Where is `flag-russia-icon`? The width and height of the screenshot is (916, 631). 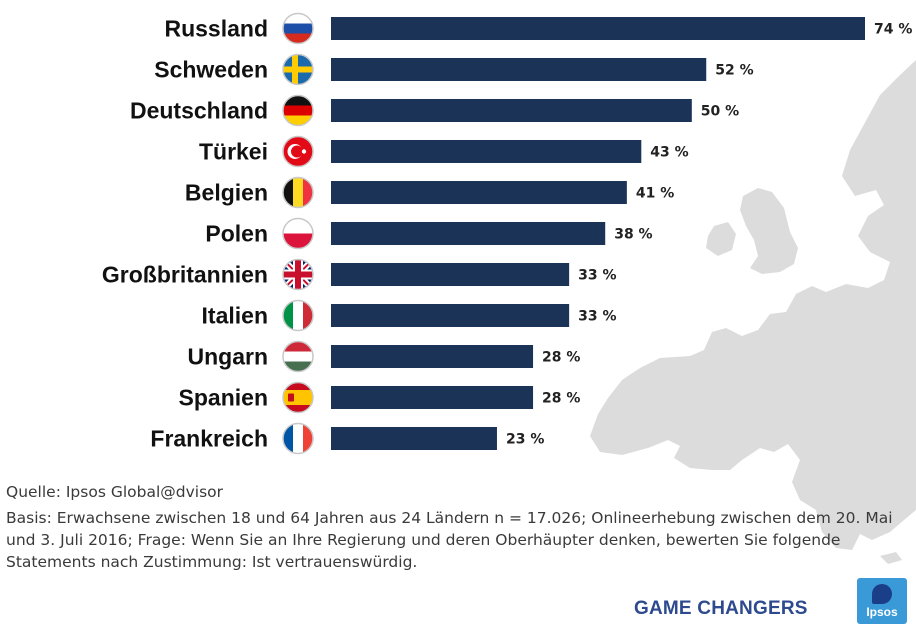
flag-russia-icon is located at coordinates (298, 28).